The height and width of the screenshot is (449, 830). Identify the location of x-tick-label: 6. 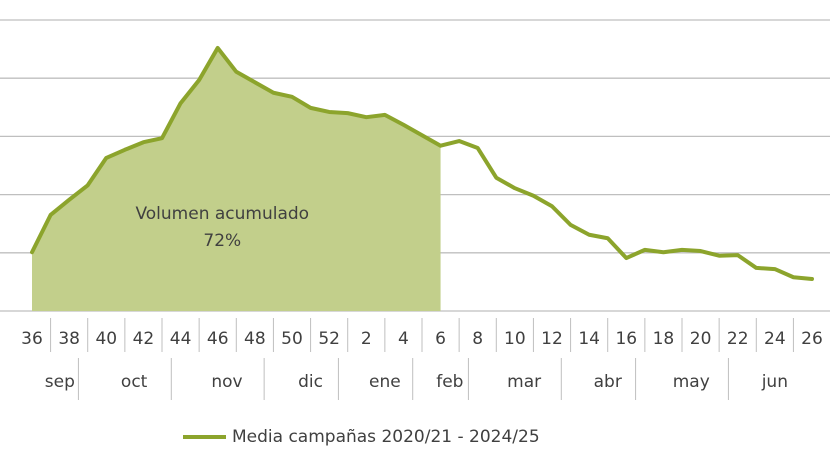
(440, 339).